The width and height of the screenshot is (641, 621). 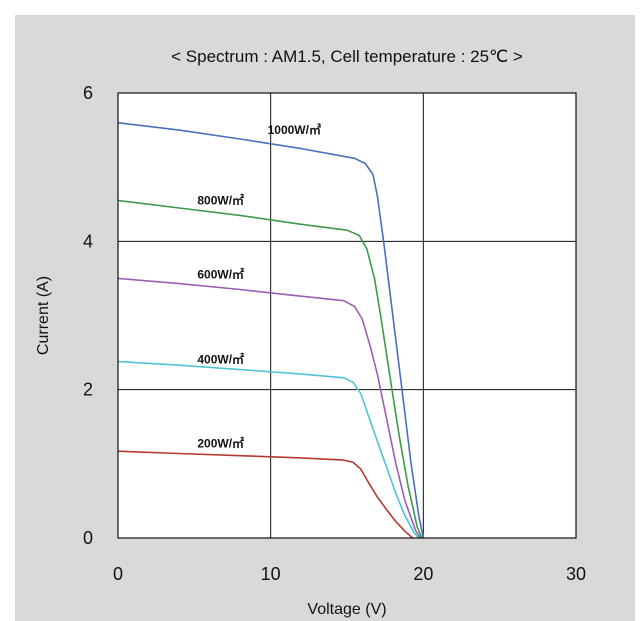 What do you see at coordinates (220, 359) in the screenshot?
I see `series-label-3: 400W/㎡` at bounding box center [220, 359].